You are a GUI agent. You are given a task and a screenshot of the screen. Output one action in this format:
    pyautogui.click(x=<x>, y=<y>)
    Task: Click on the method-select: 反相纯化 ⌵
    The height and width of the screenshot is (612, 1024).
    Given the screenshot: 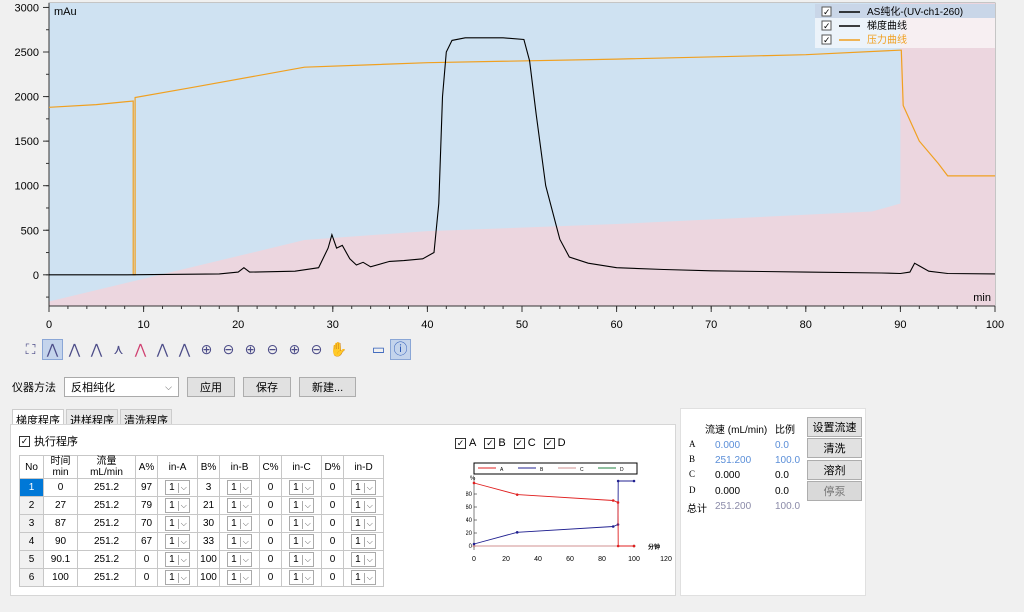 What is the action you would take?
    pyautogui.click(x=121, y=387)
    